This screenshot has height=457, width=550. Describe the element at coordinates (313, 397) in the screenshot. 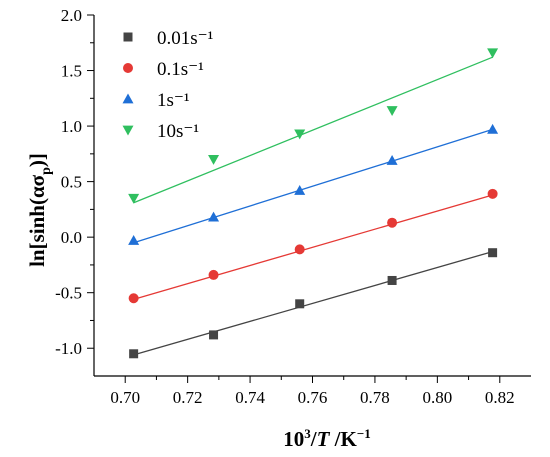

I see `x-tick-label: 0.76` at that location.